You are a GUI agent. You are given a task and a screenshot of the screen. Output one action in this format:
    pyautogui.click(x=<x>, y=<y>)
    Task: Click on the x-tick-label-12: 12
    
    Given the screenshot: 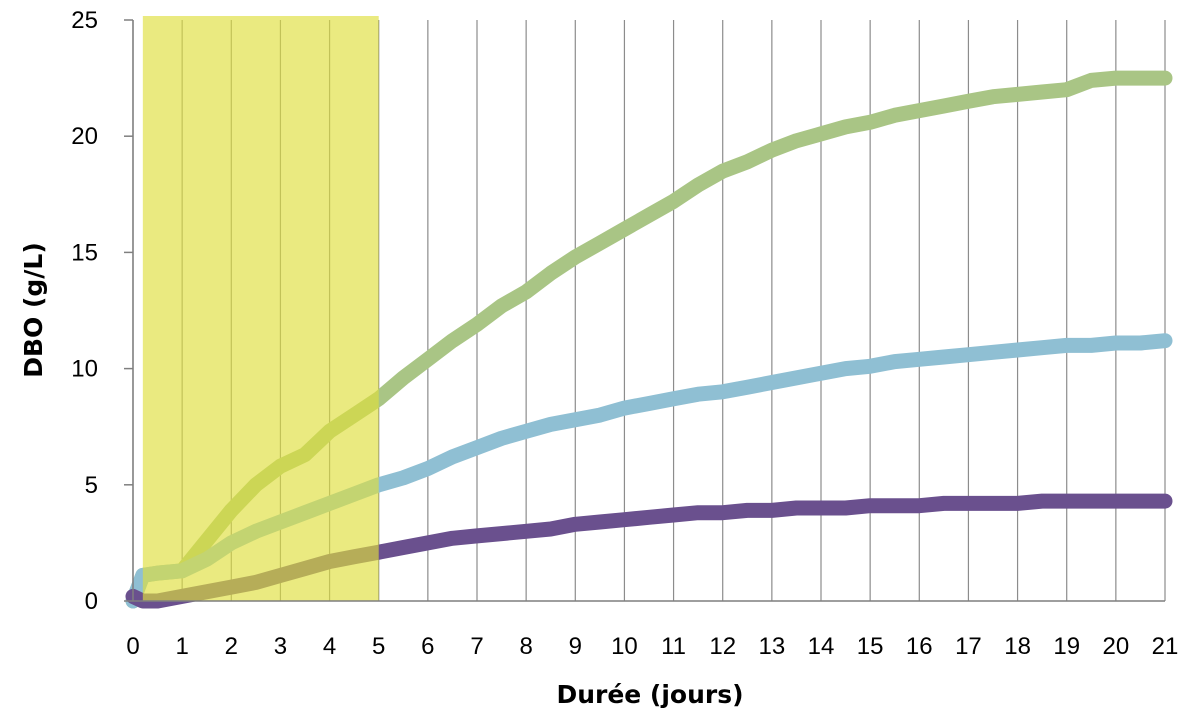 What is the action you would take?
    pyautogui.click(x=722, y=646)
    